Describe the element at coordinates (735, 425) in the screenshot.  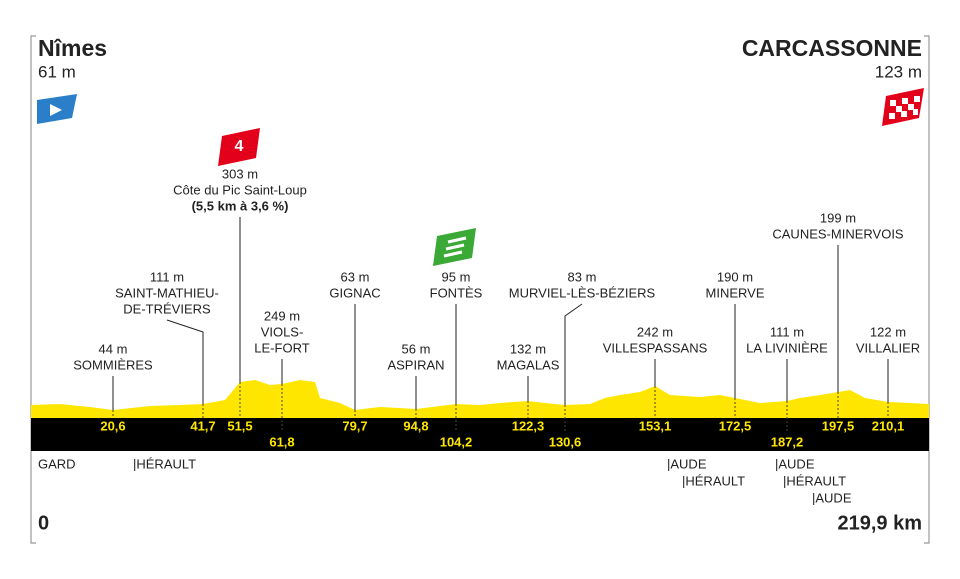
I see `waypoint-km: 172,5` at that location.